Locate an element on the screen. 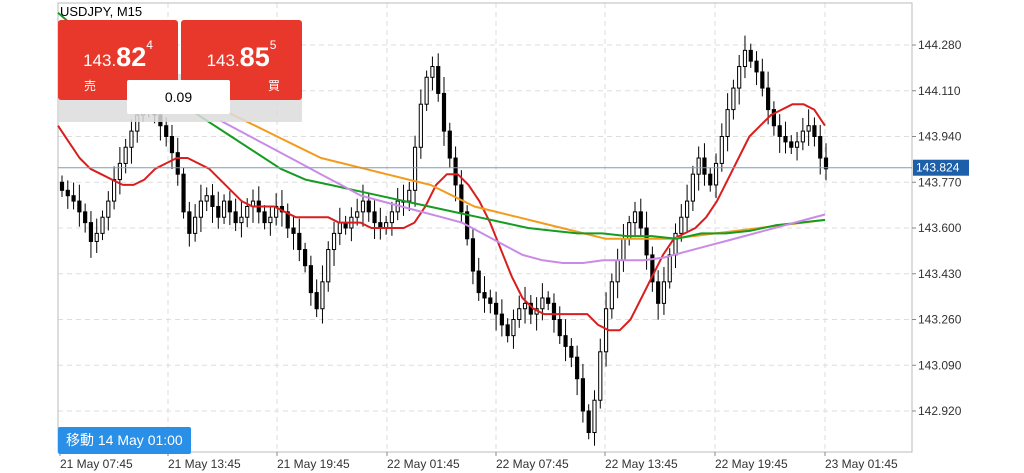  spread-value: 0.09 is located at coordinates (178, 97).